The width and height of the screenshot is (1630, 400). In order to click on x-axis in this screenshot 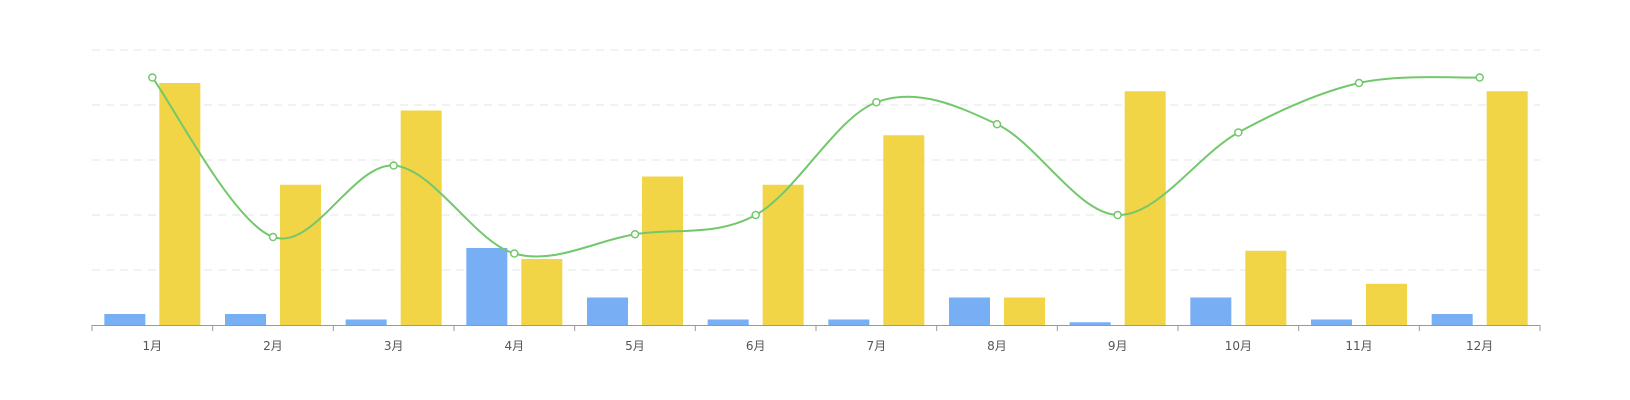, I will do `click(816, 328)`.